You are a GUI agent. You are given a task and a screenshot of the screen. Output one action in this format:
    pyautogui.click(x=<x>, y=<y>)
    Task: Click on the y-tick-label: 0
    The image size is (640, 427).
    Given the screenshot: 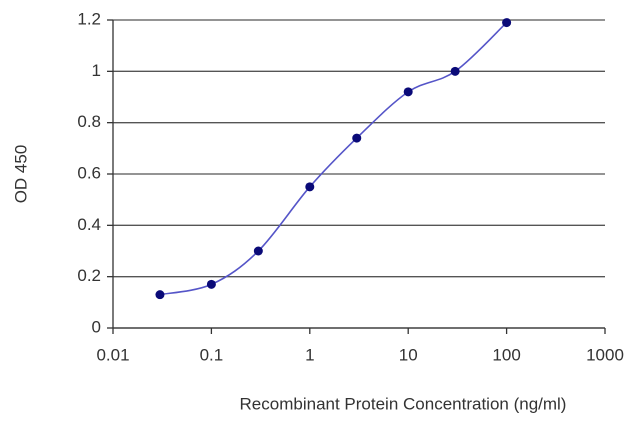 What is the action you would take?
    pyautogui.click(x=96, y=326)
    